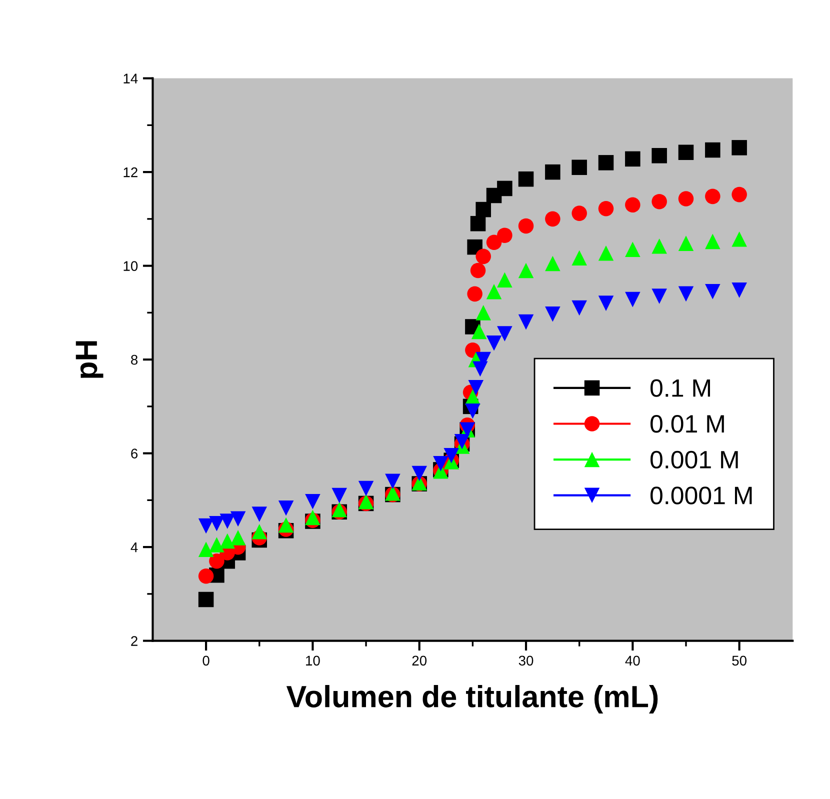  What do you see at coordinates (313, 661) in the screenshot?
I see `x-tick-label: 10` at bounding box center [313, 661].